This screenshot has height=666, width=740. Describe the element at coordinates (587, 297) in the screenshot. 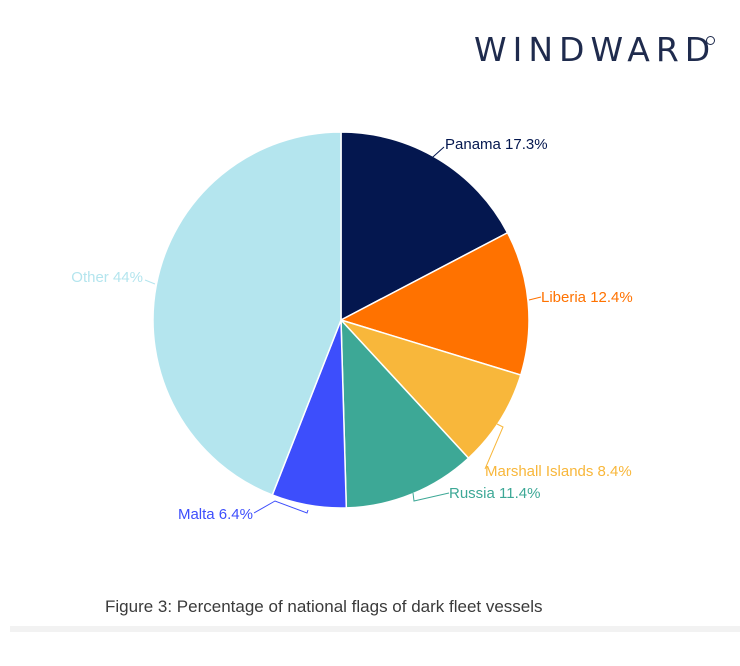

I see `slice-label-liberia: Liberia 12.4%` at that location.